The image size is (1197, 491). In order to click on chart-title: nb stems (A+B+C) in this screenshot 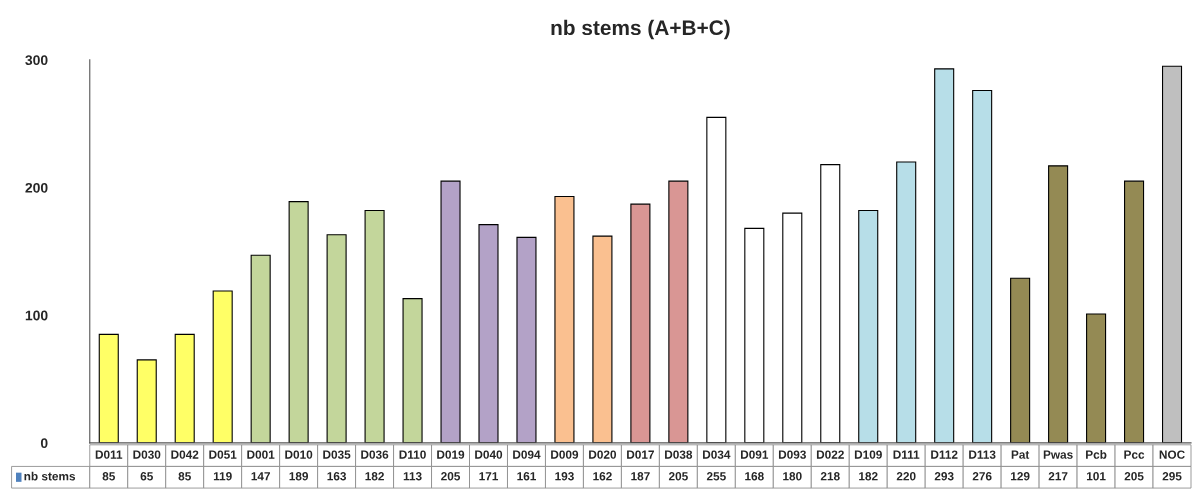, I will do `click(640, 29)`.